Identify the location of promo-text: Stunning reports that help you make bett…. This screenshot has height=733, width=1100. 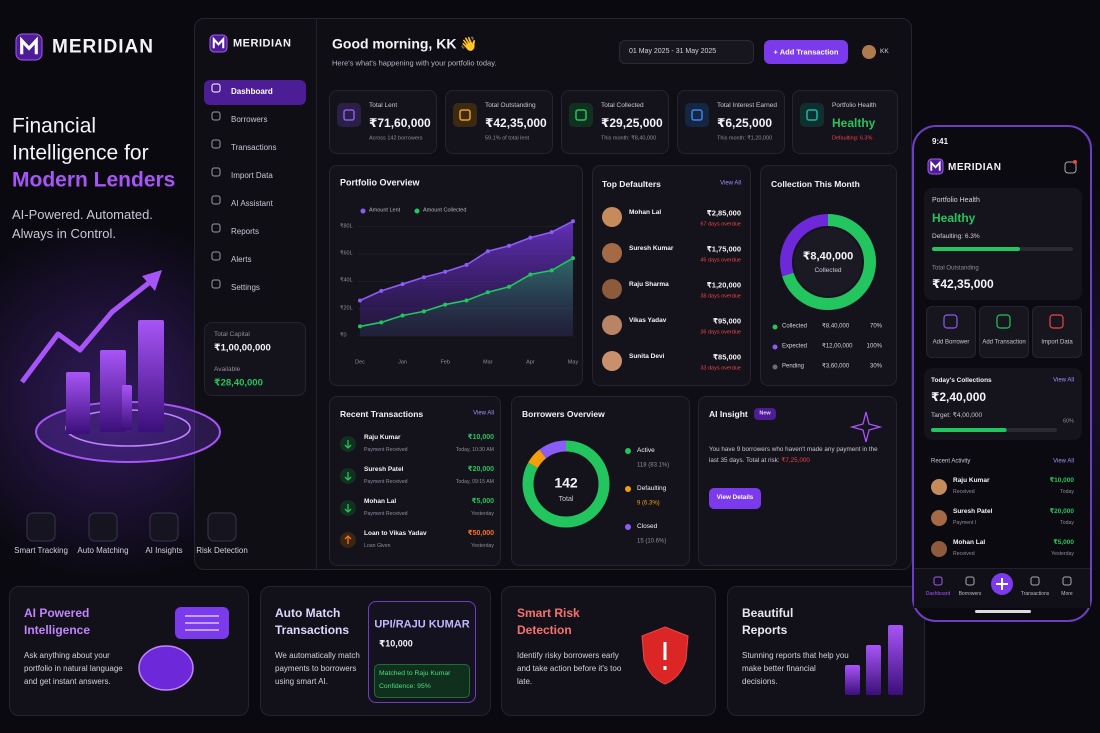
(795, 669).